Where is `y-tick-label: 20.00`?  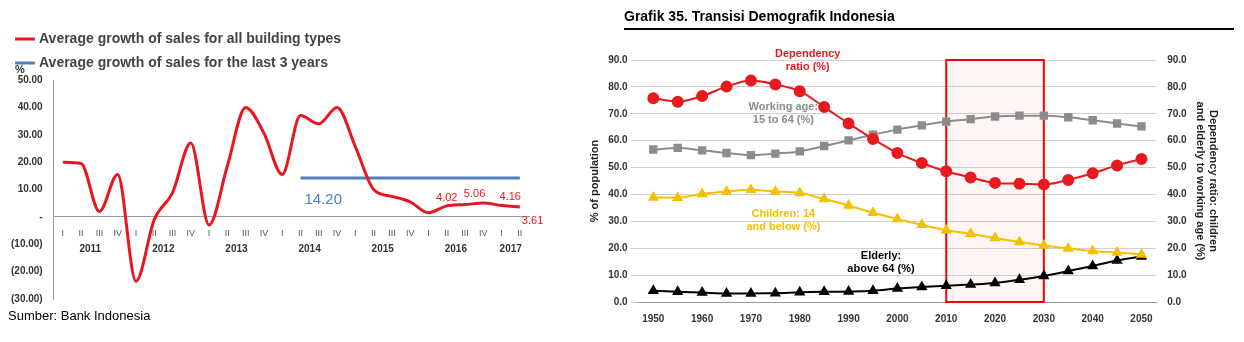
y-tick-label: 20.00 is located at coordinates (30, 161).